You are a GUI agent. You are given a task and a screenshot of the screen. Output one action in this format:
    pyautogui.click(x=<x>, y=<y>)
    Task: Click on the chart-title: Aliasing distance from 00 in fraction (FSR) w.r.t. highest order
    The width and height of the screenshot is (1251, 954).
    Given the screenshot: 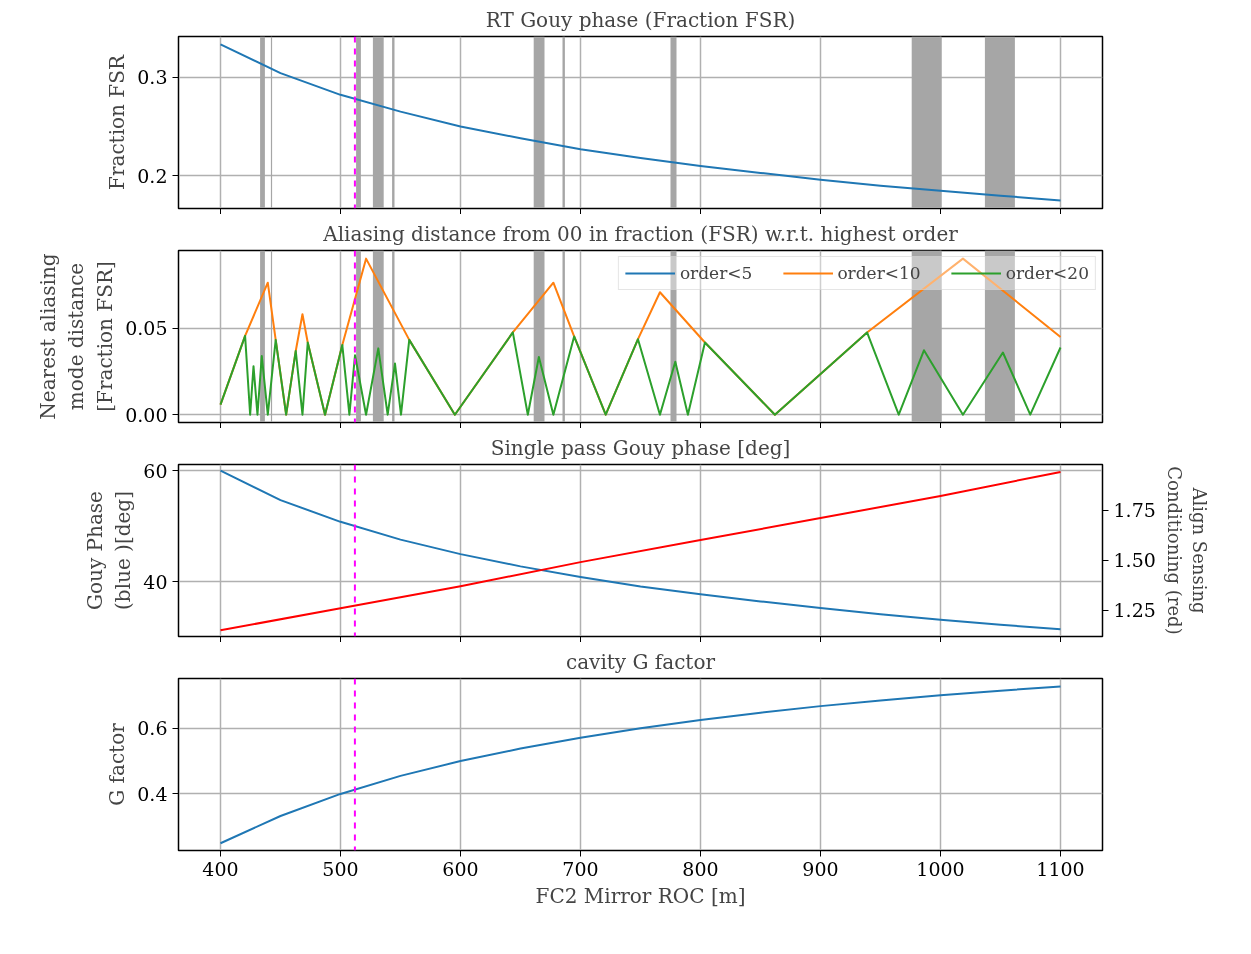 What is the action you would take?
    pyautogui.click(x=640, y=233)
    